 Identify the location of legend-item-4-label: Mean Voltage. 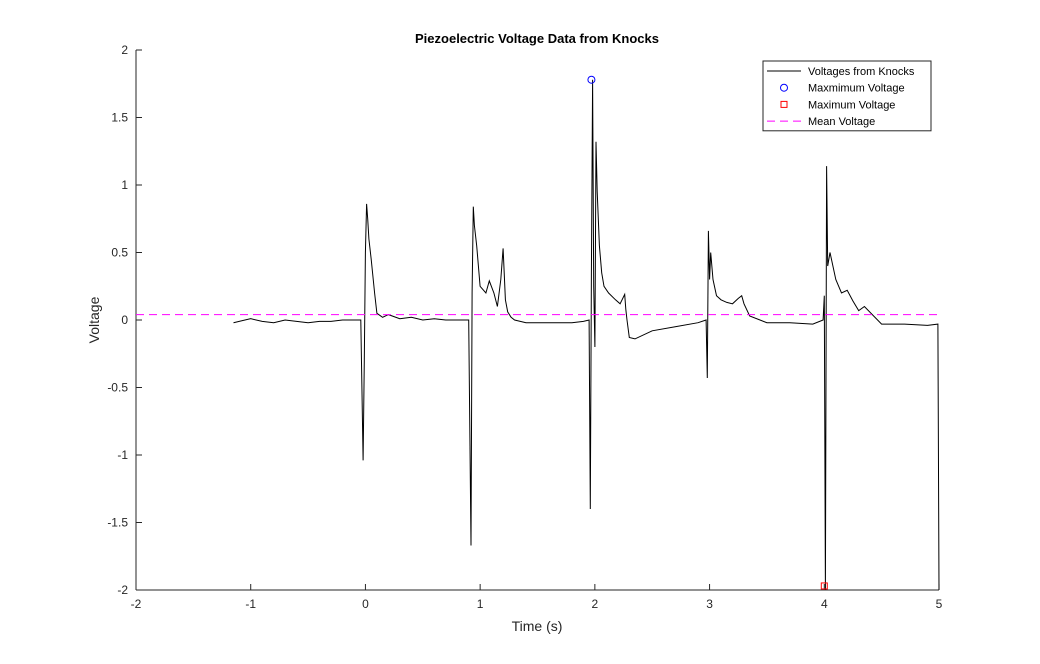
(841, 122).